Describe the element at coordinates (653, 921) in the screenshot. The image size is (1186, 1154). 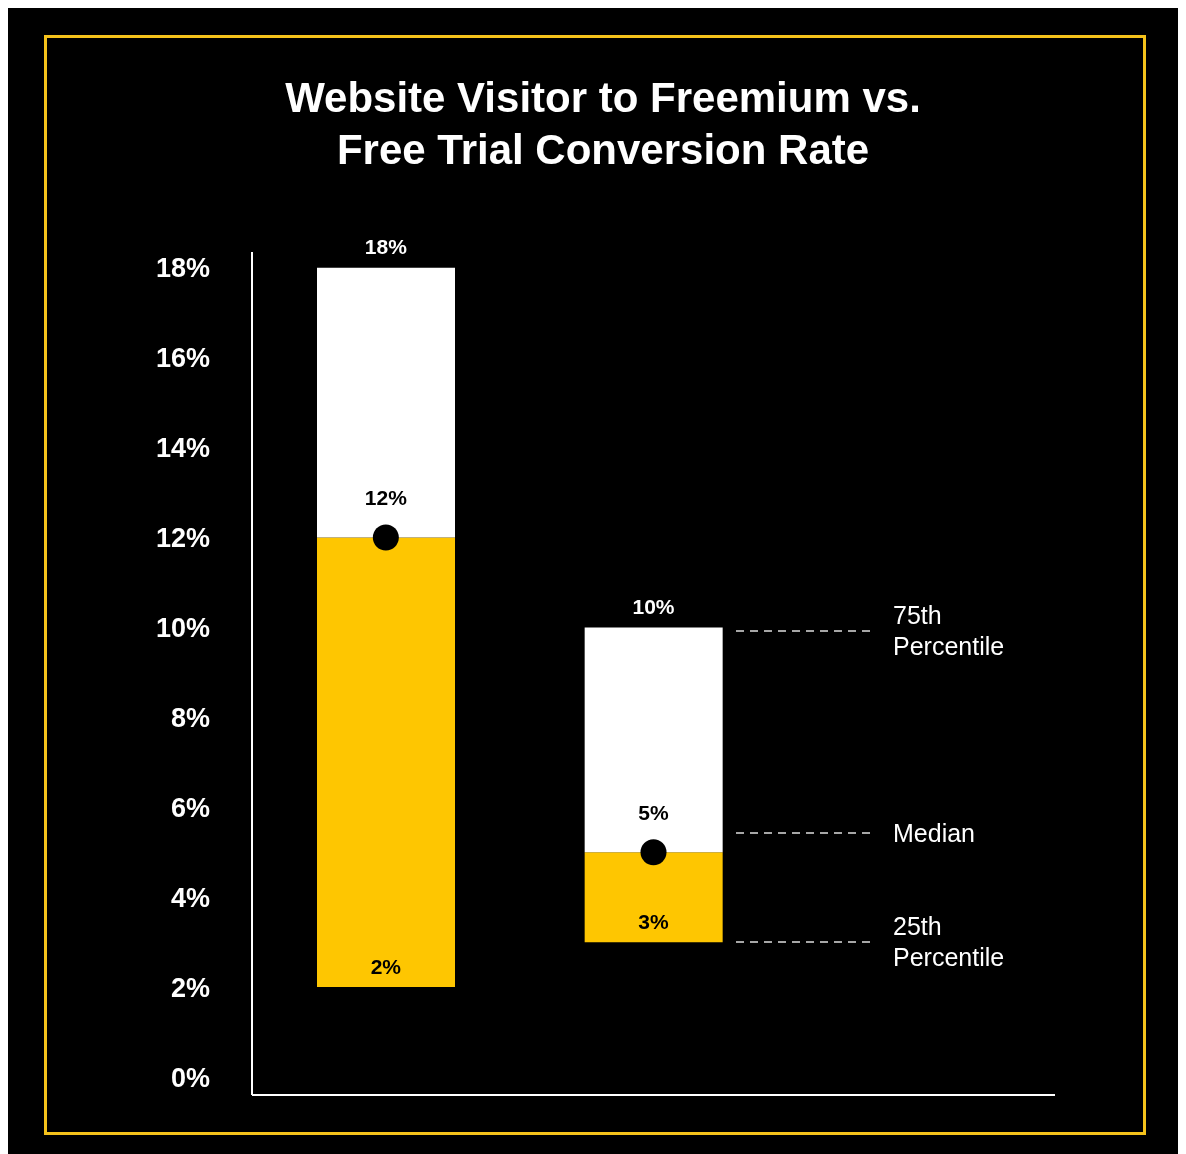
I see `annotation: 3%` at that location.